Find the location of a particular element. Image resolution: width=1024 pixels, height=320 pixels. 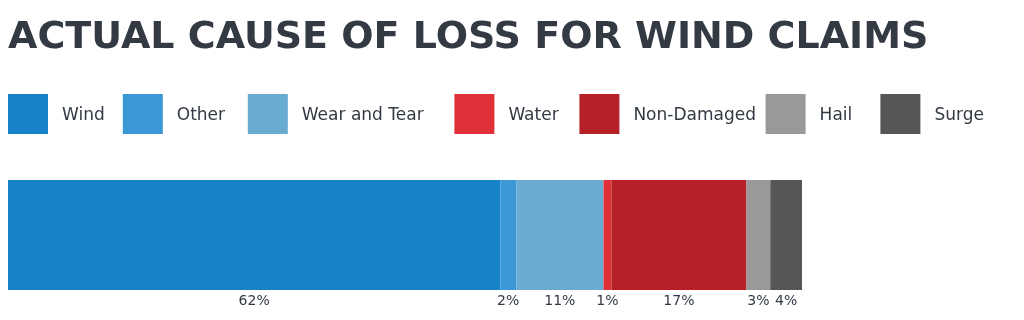

legend-label: Hail is located at coordinates (836, 114).